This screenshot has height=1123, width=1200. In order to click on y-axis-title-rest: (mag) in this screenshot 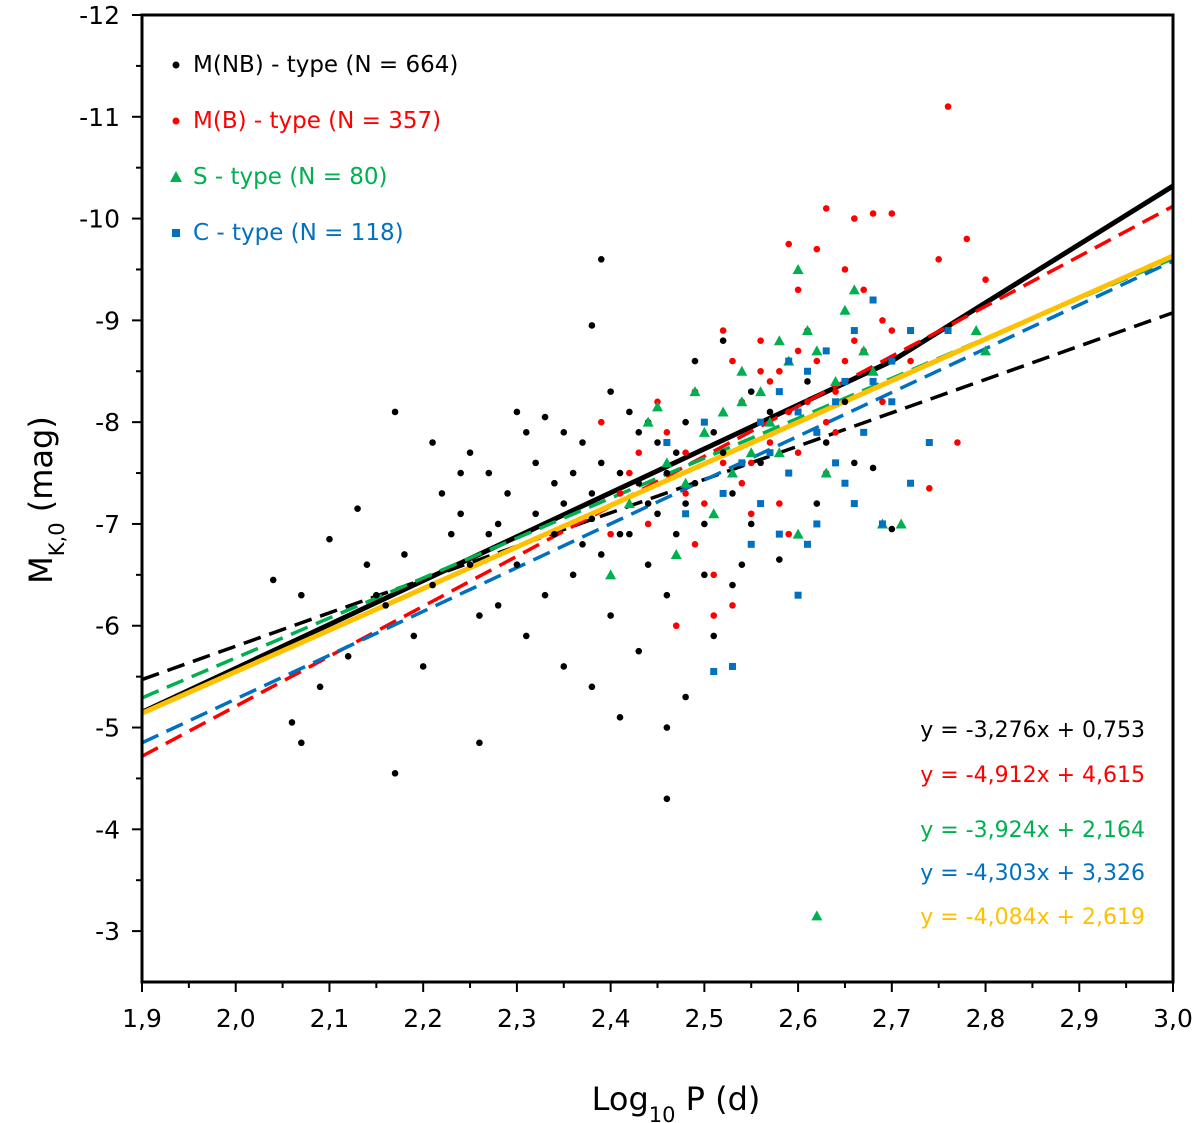, I will do `click(41, 469)`.